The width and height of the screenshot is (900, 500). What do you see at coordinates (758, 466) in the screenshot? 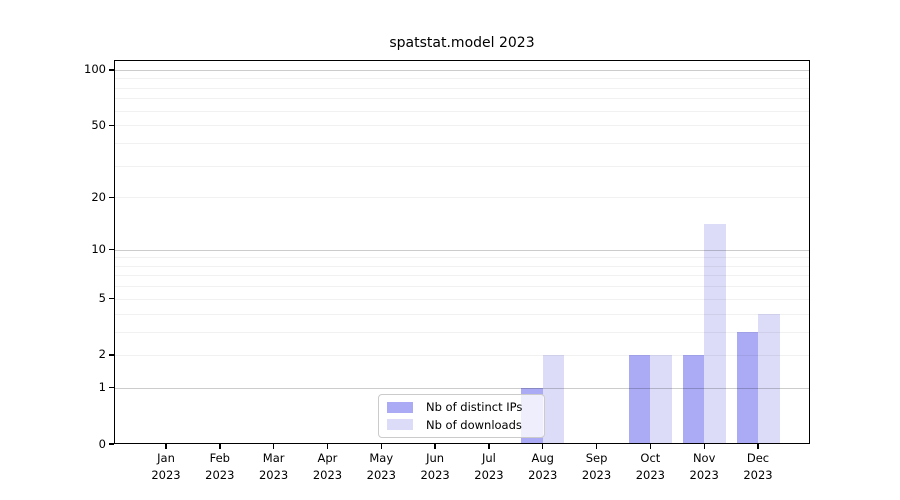
I see `x-tick-label-dec: Dec 2023` at bounding box center [758, 466].